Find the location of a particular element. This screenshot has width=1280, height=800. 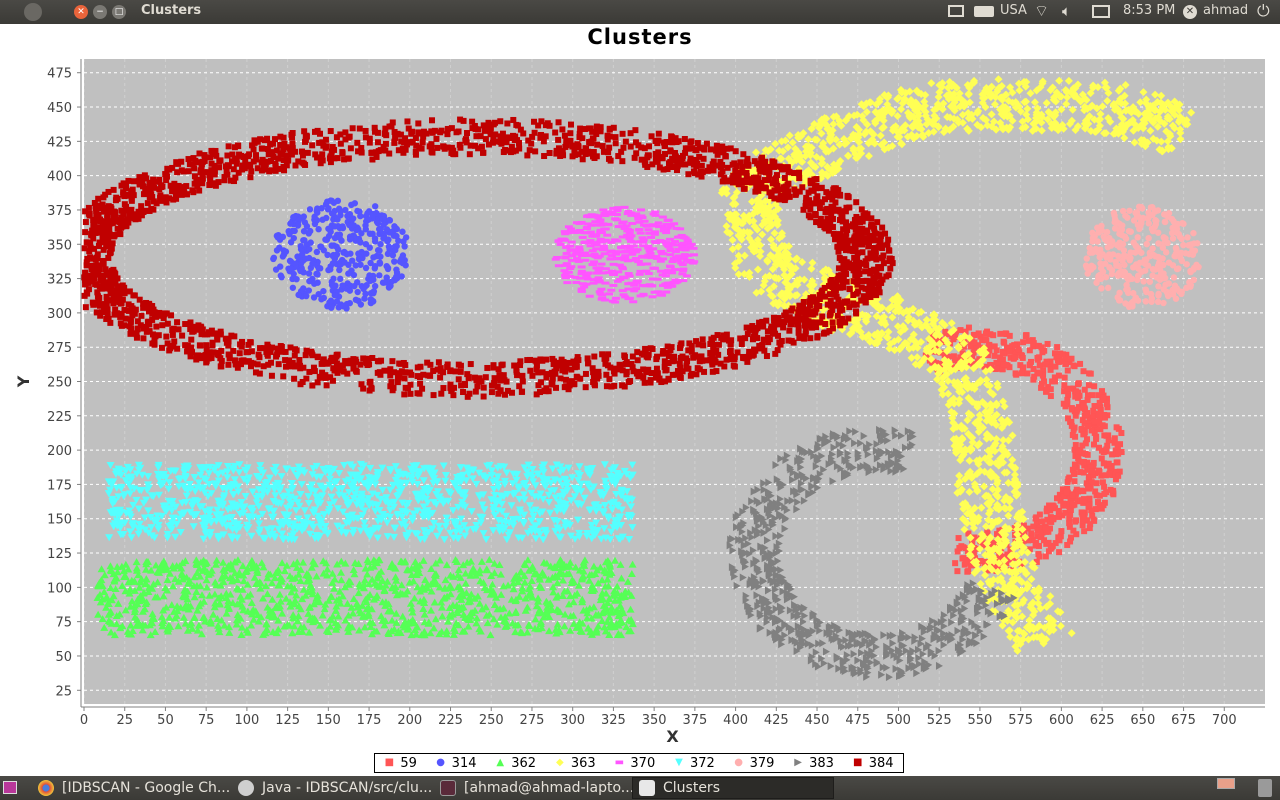

display-icon is located at coordinates (956, 11).